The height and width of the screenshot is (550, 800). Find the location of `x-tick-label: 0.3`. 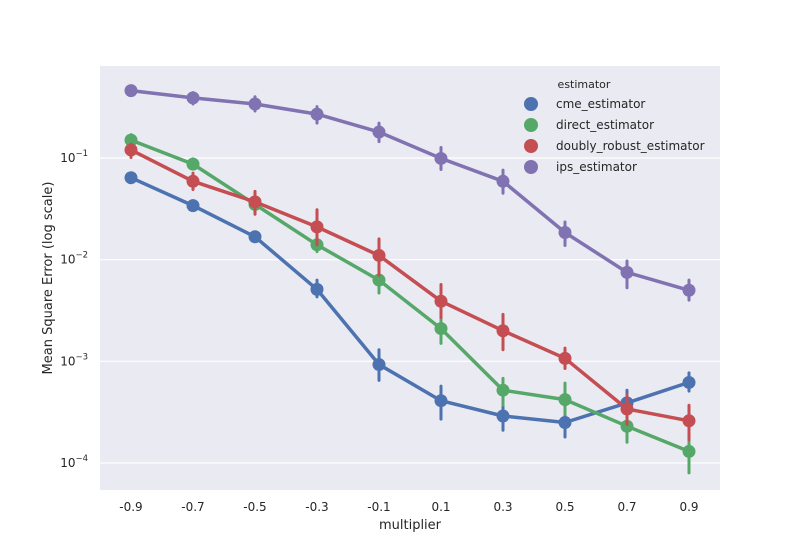

x-tick-label: 0.3 is located at coordinates (502, 507).